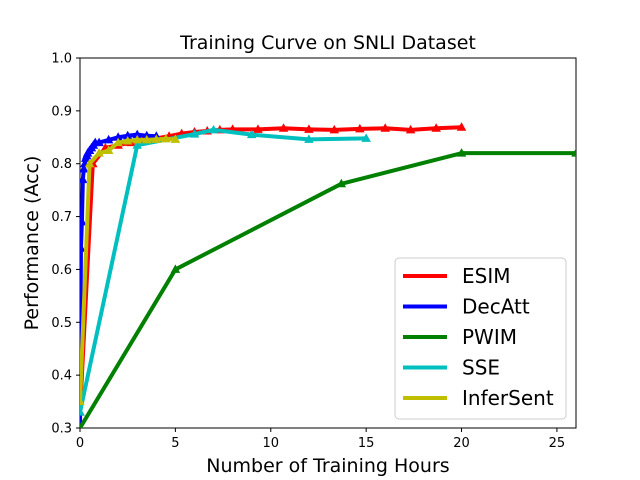 The image size is (640, 480). Describe the element at coordinates (61, 323) in the screenshot. I see `y-tick-label: 0.5` at that location.